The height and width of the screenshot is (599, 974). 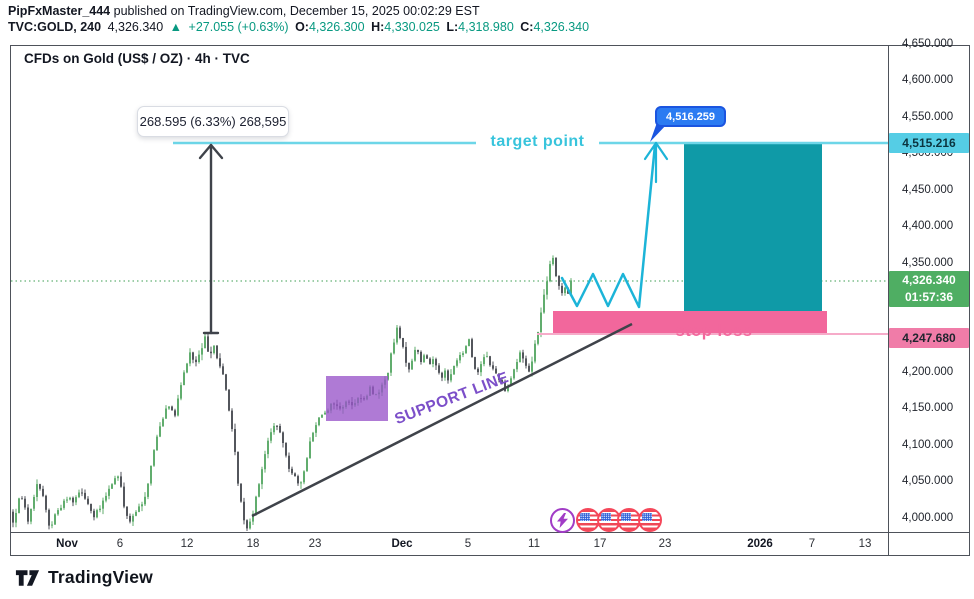 I want to click on zigzag-projection, so click(x=608, y=226).